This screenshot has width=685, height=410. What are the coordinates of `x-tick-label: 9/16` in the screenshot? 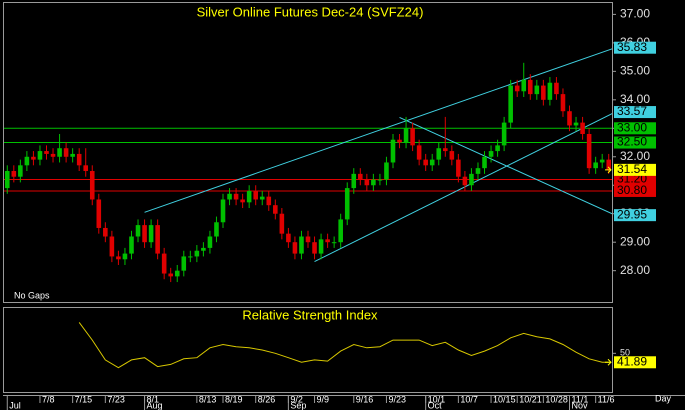 It's located at (365, 399).